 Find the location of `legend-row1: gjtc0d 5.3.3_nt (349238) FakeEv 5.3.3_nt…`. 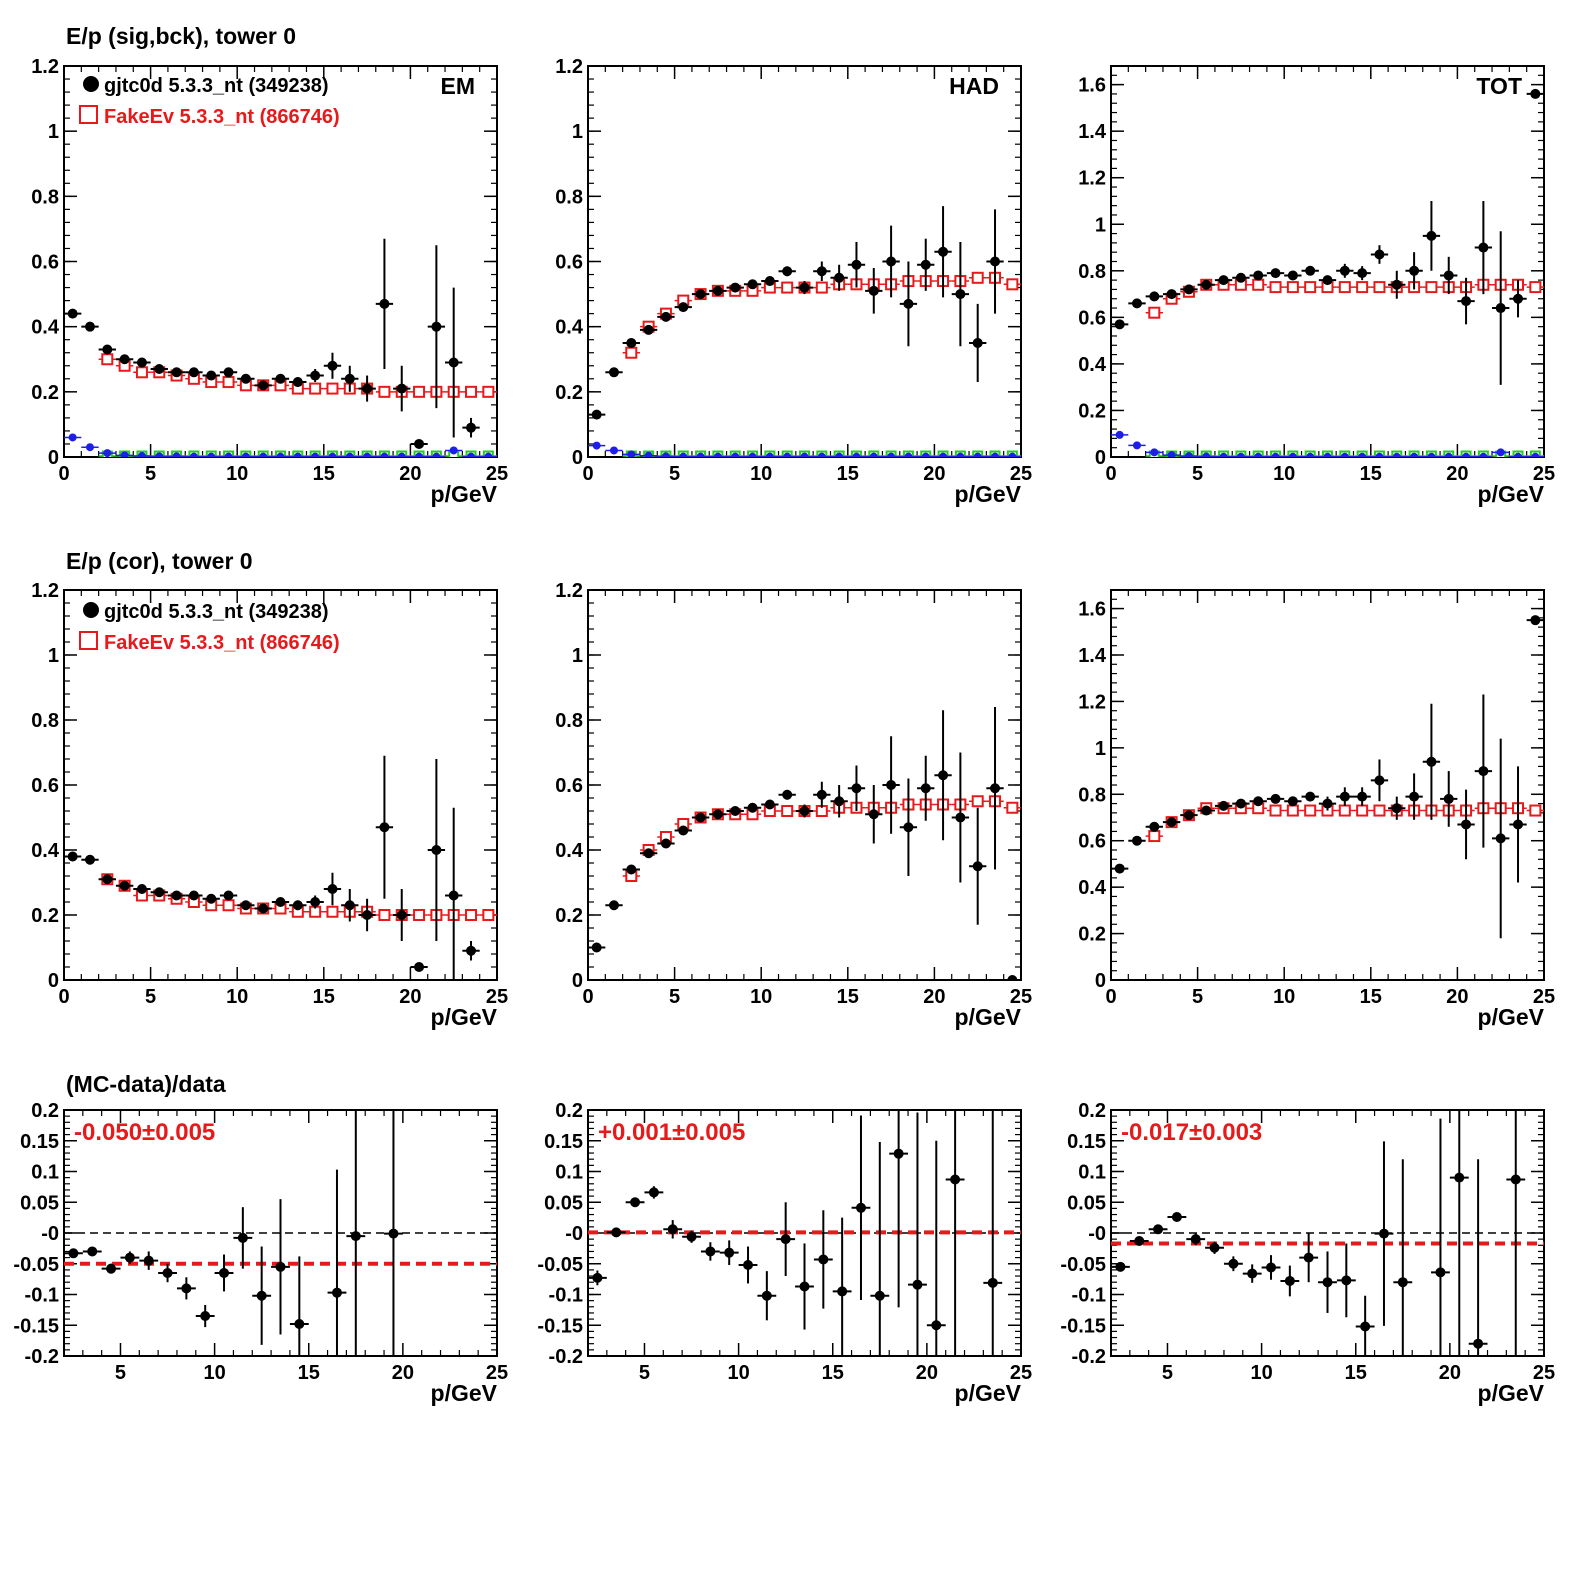

legend-row1: gjtc0d 5.3.3_nt (349238) FakeEv 5.3.3_nt… is located at coordinates (209, 101).